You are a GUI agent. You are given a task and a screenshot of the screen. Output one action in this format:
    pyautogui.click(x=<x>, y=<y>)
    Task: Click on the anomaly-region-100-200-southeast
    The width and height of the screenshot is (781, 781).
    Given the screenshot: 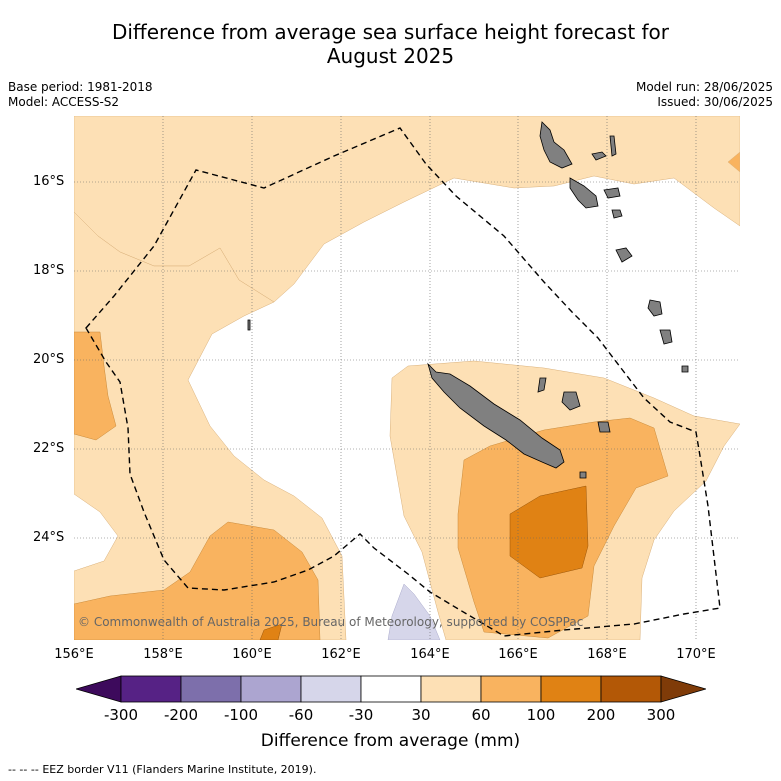 What is the action you would take?
    pyautogui.click(x=549, y=532)
    